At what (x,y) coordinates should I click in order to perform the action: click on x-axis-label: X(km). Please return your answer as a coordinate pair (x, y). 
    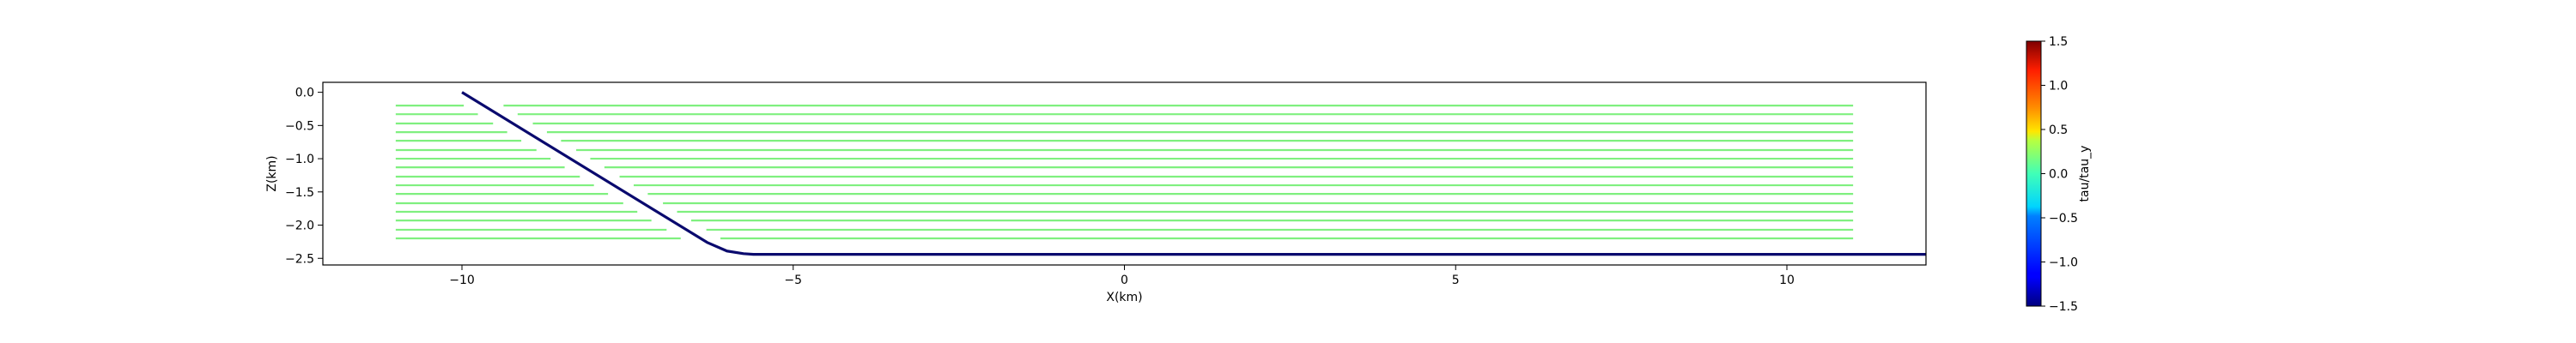
    Looking at the image, I should click on (1124, 297).